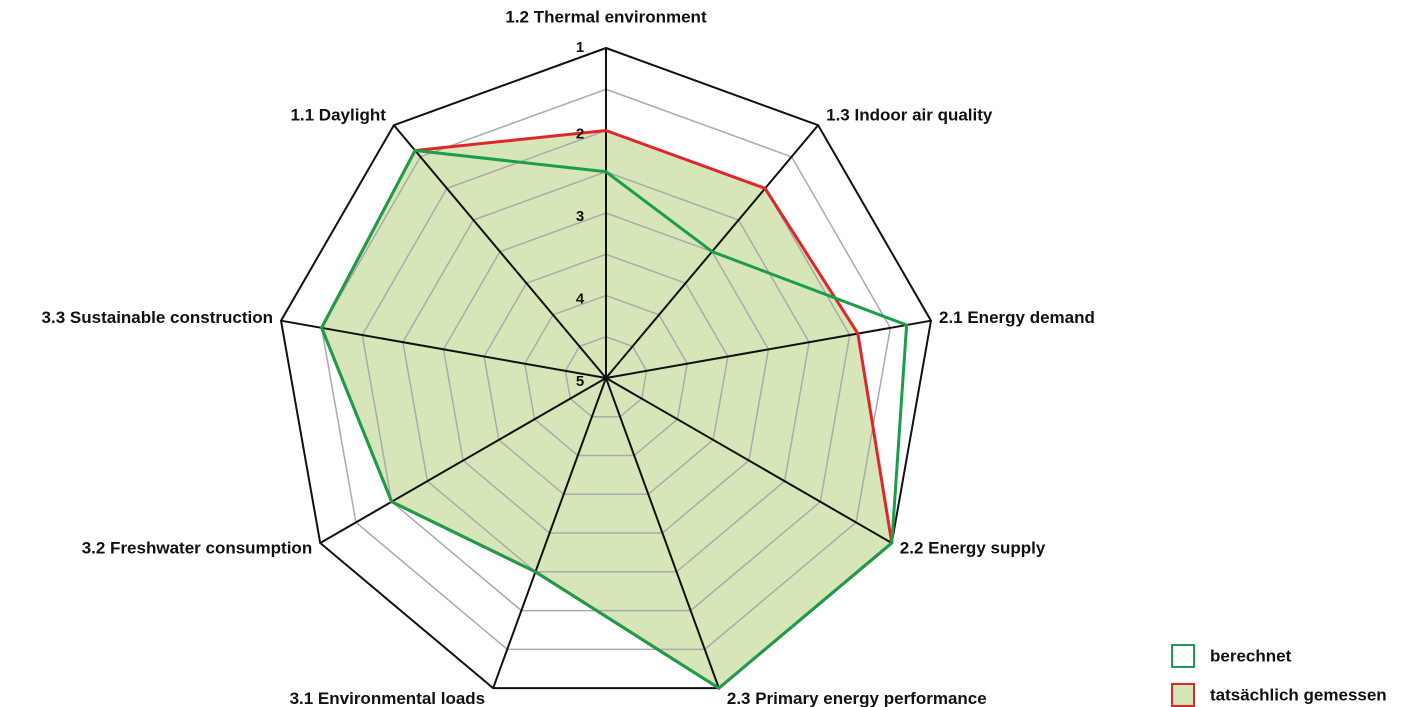 This screenshot has height=707, width=1408. Describe the element at coordinates (1251, 655) in the screenshot. I see `legend-label: berechnet` at that location.